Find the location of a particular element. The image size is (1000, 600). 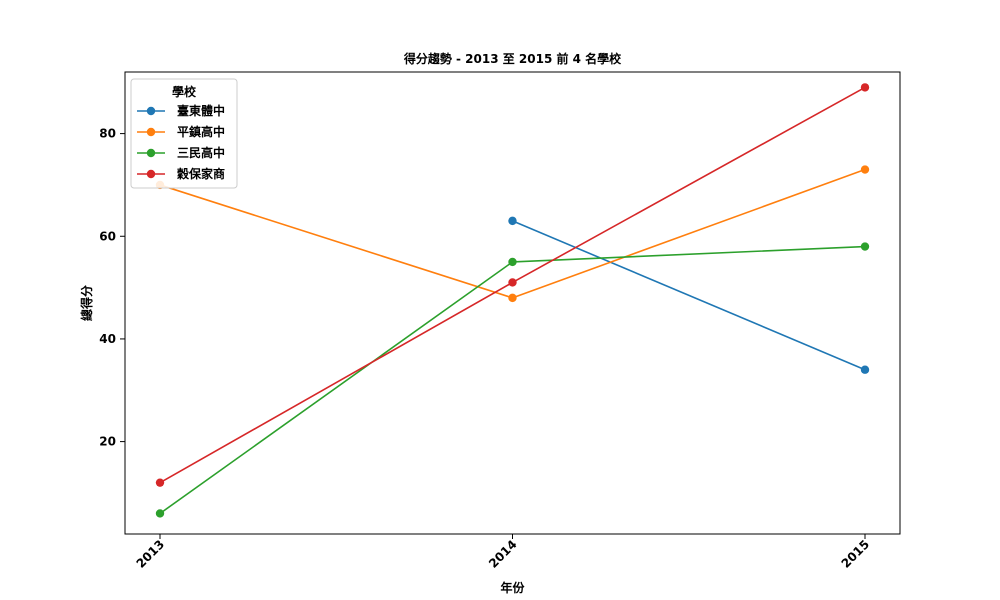

chart-title: 得分趨勢 - 2013 至 2015 前 4 名學校 is located at coordinates (512, 58).